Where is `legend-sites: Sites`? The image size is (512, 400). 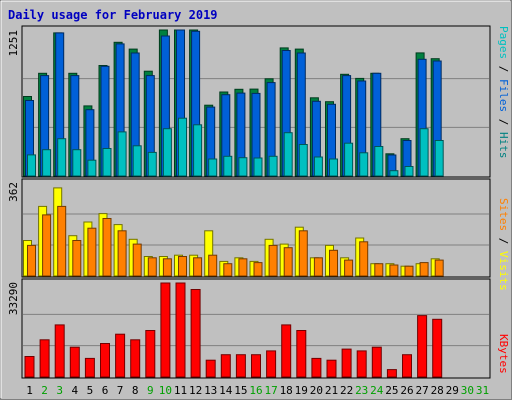
legend-sites: Sites is located at coordinates (503, 214).